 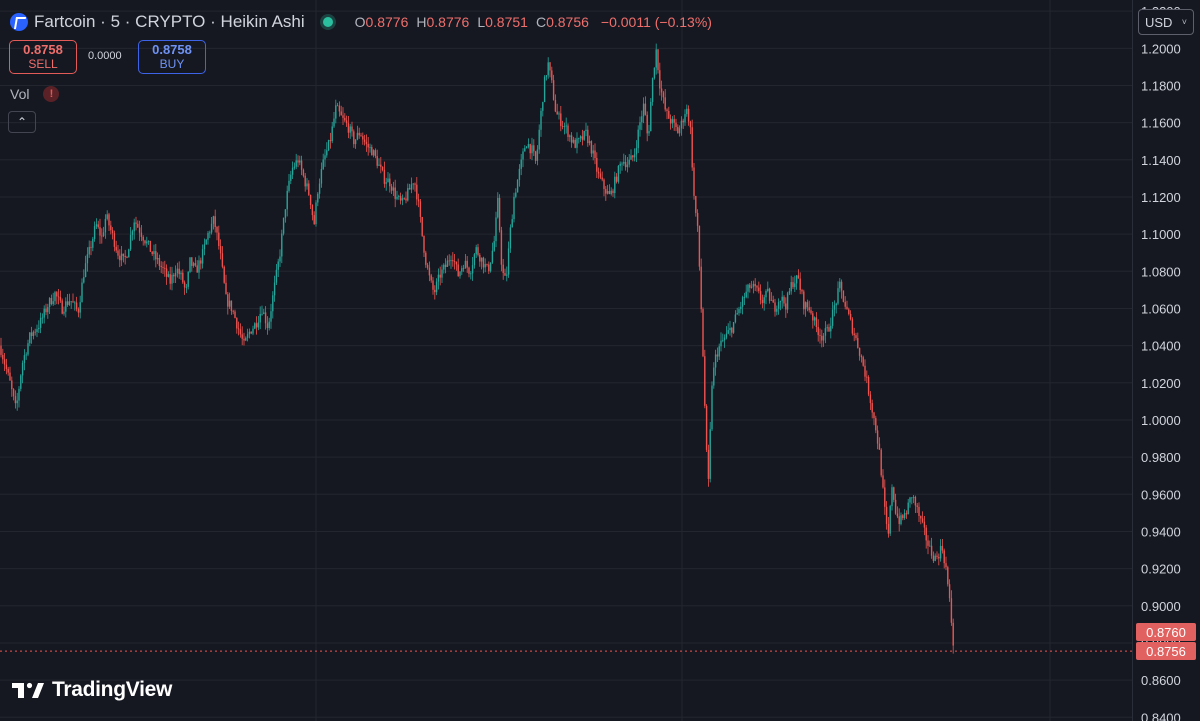 What do you see at coordinates (1166, 651) in the screenshot?
I see `price-tag-lower: 0.8756` at bounding box center [1166, 651].